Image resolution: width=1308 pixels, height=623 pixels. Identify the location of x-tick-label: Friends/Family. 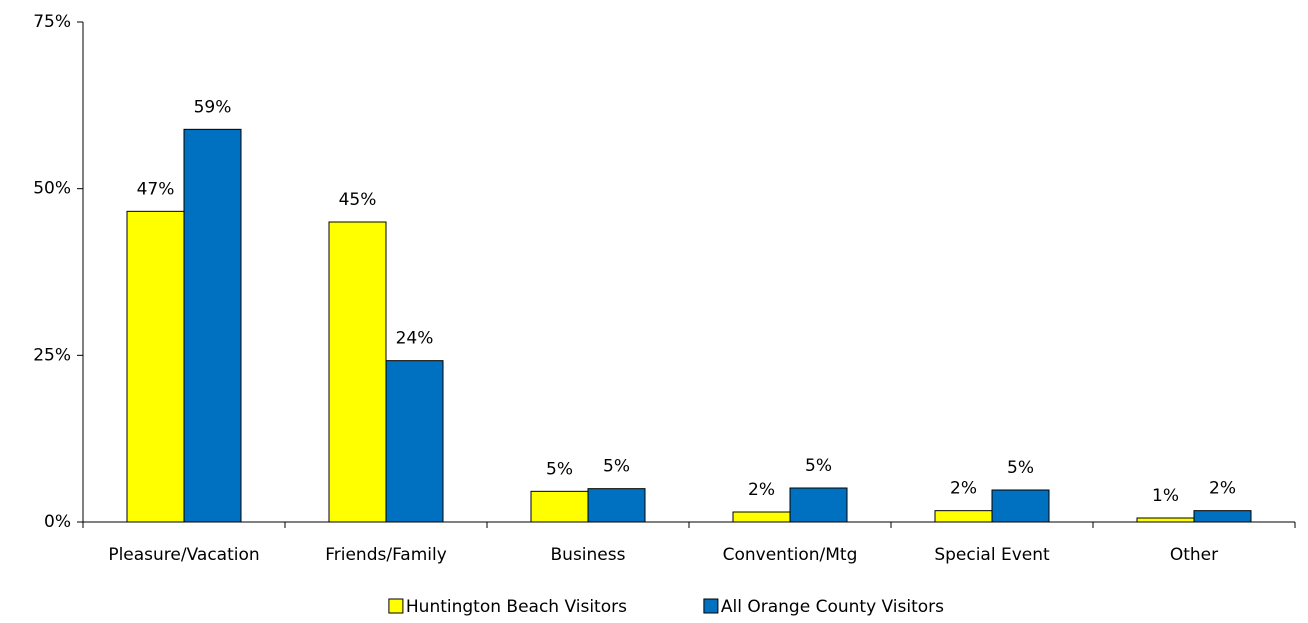
(386, 555).